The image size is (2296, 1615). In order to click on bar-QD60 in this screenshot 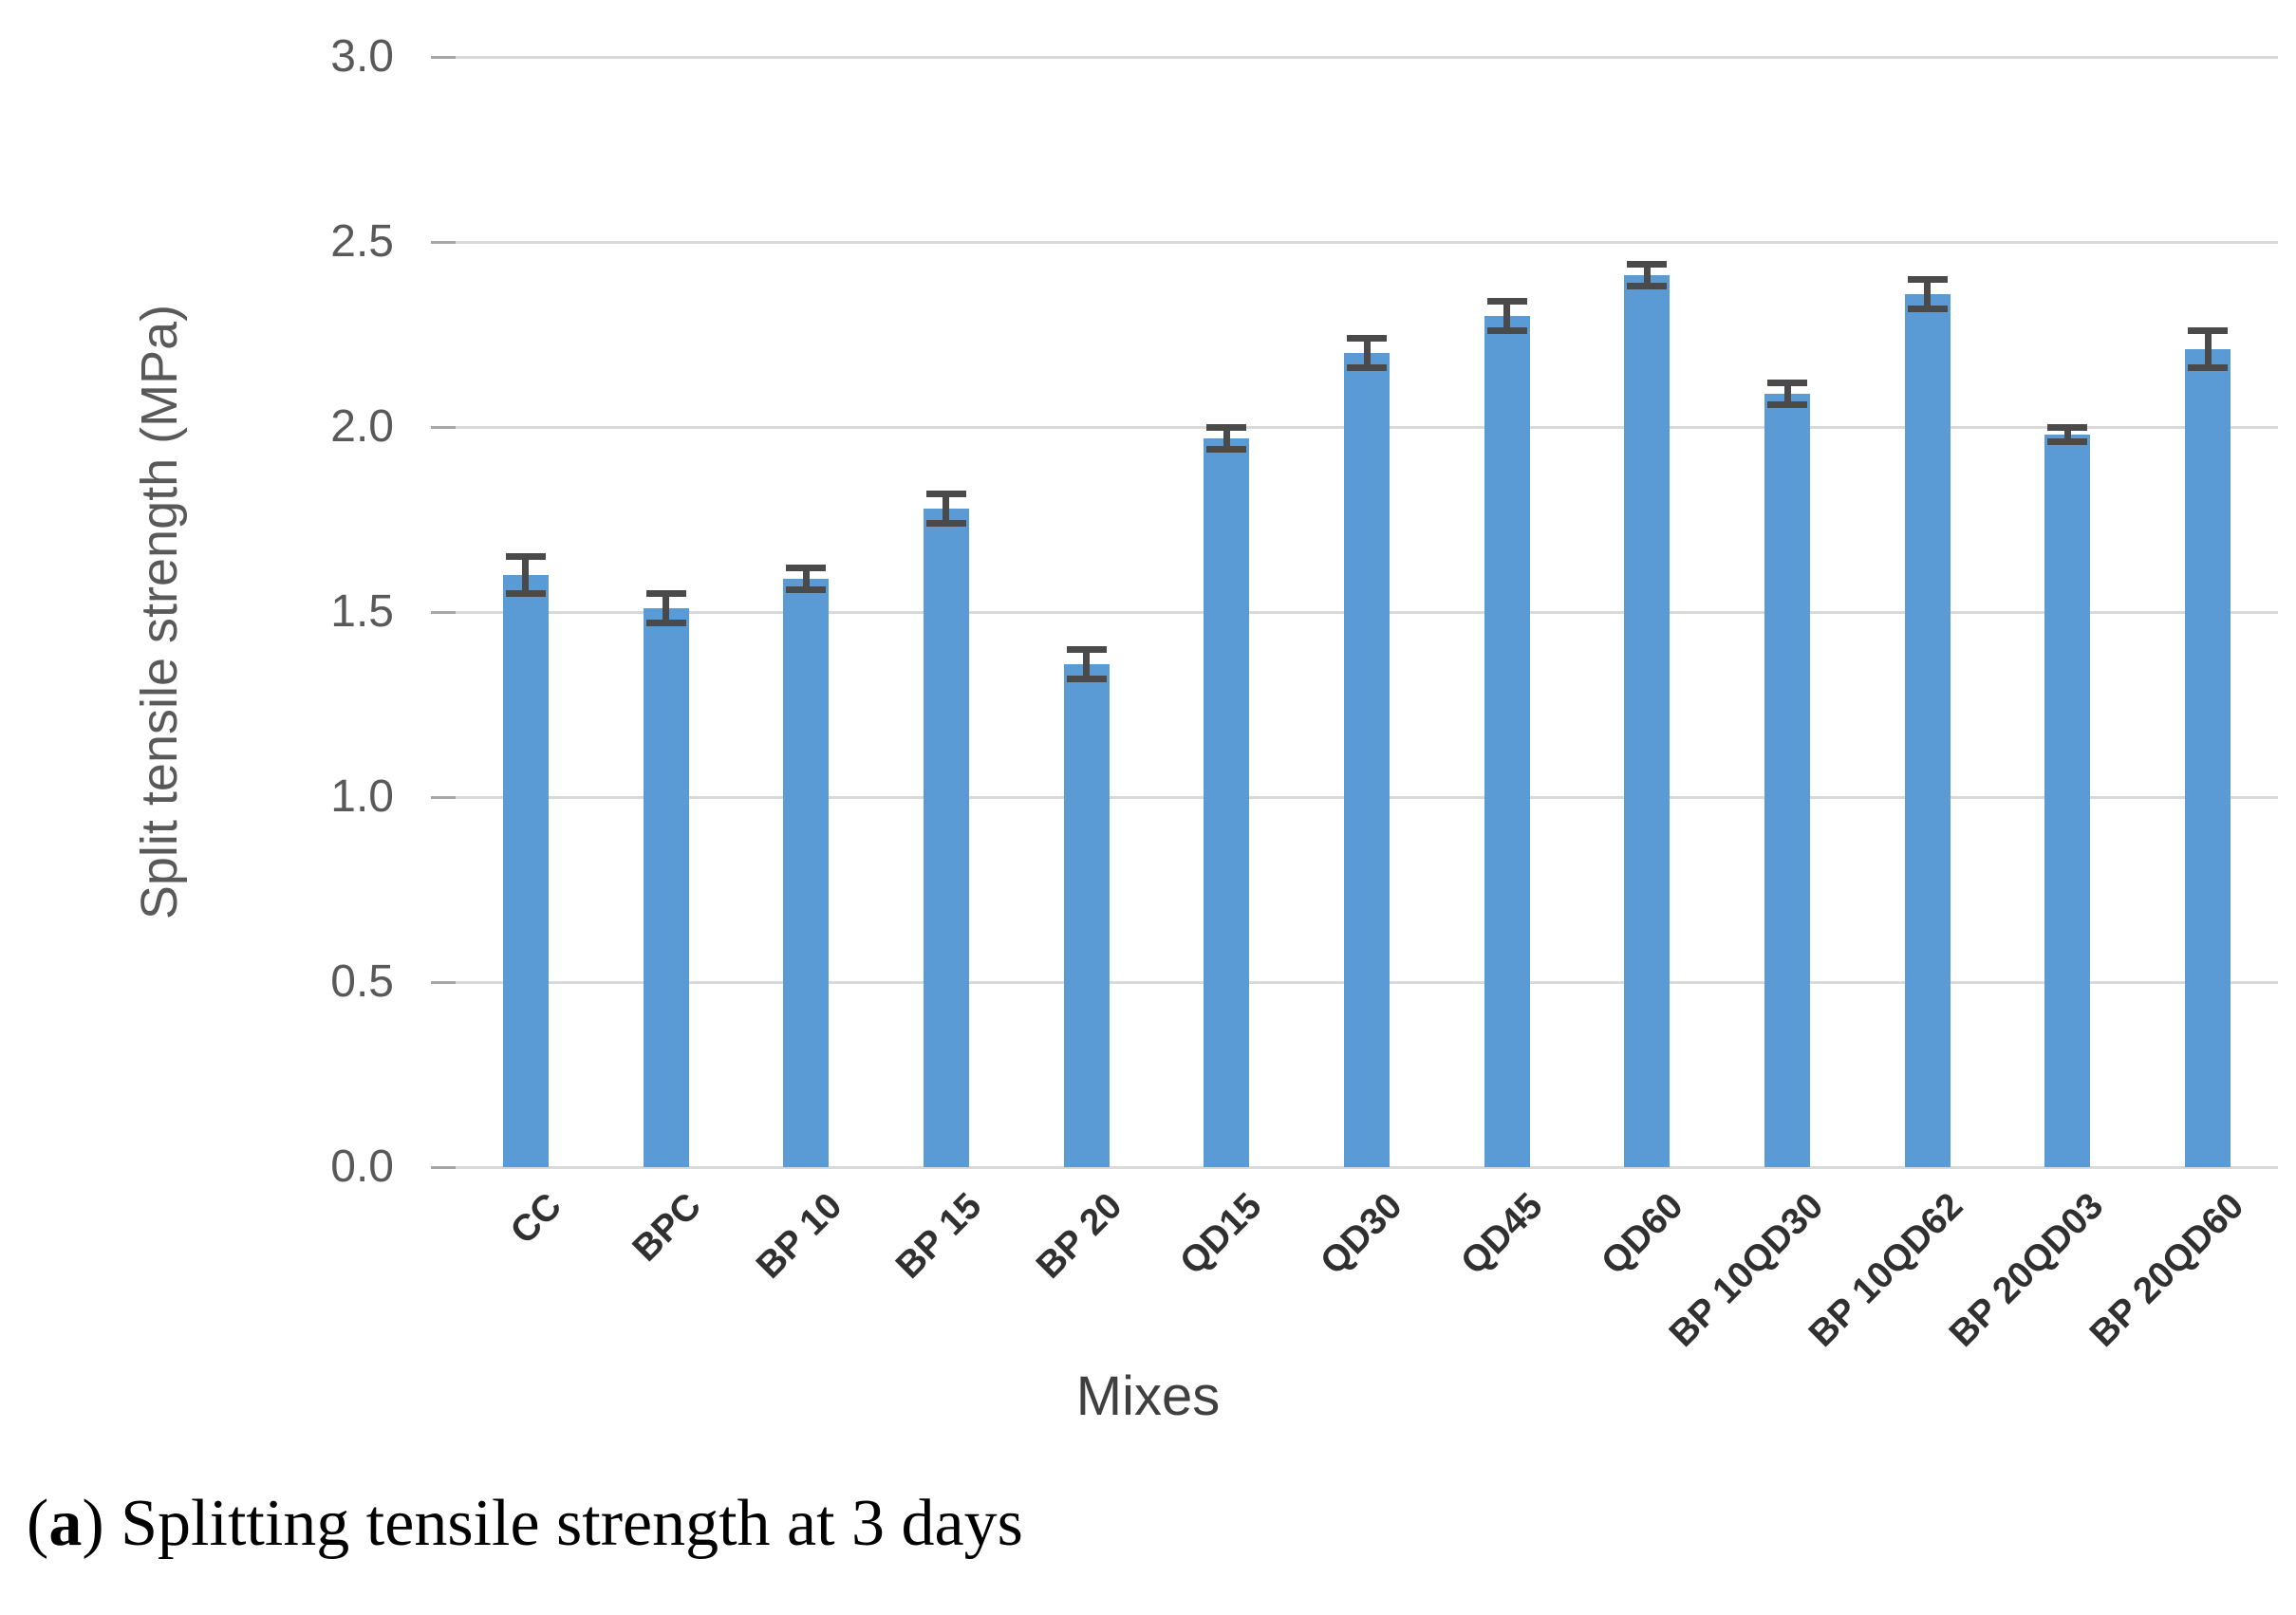, I will do `click(1648, 721)`.